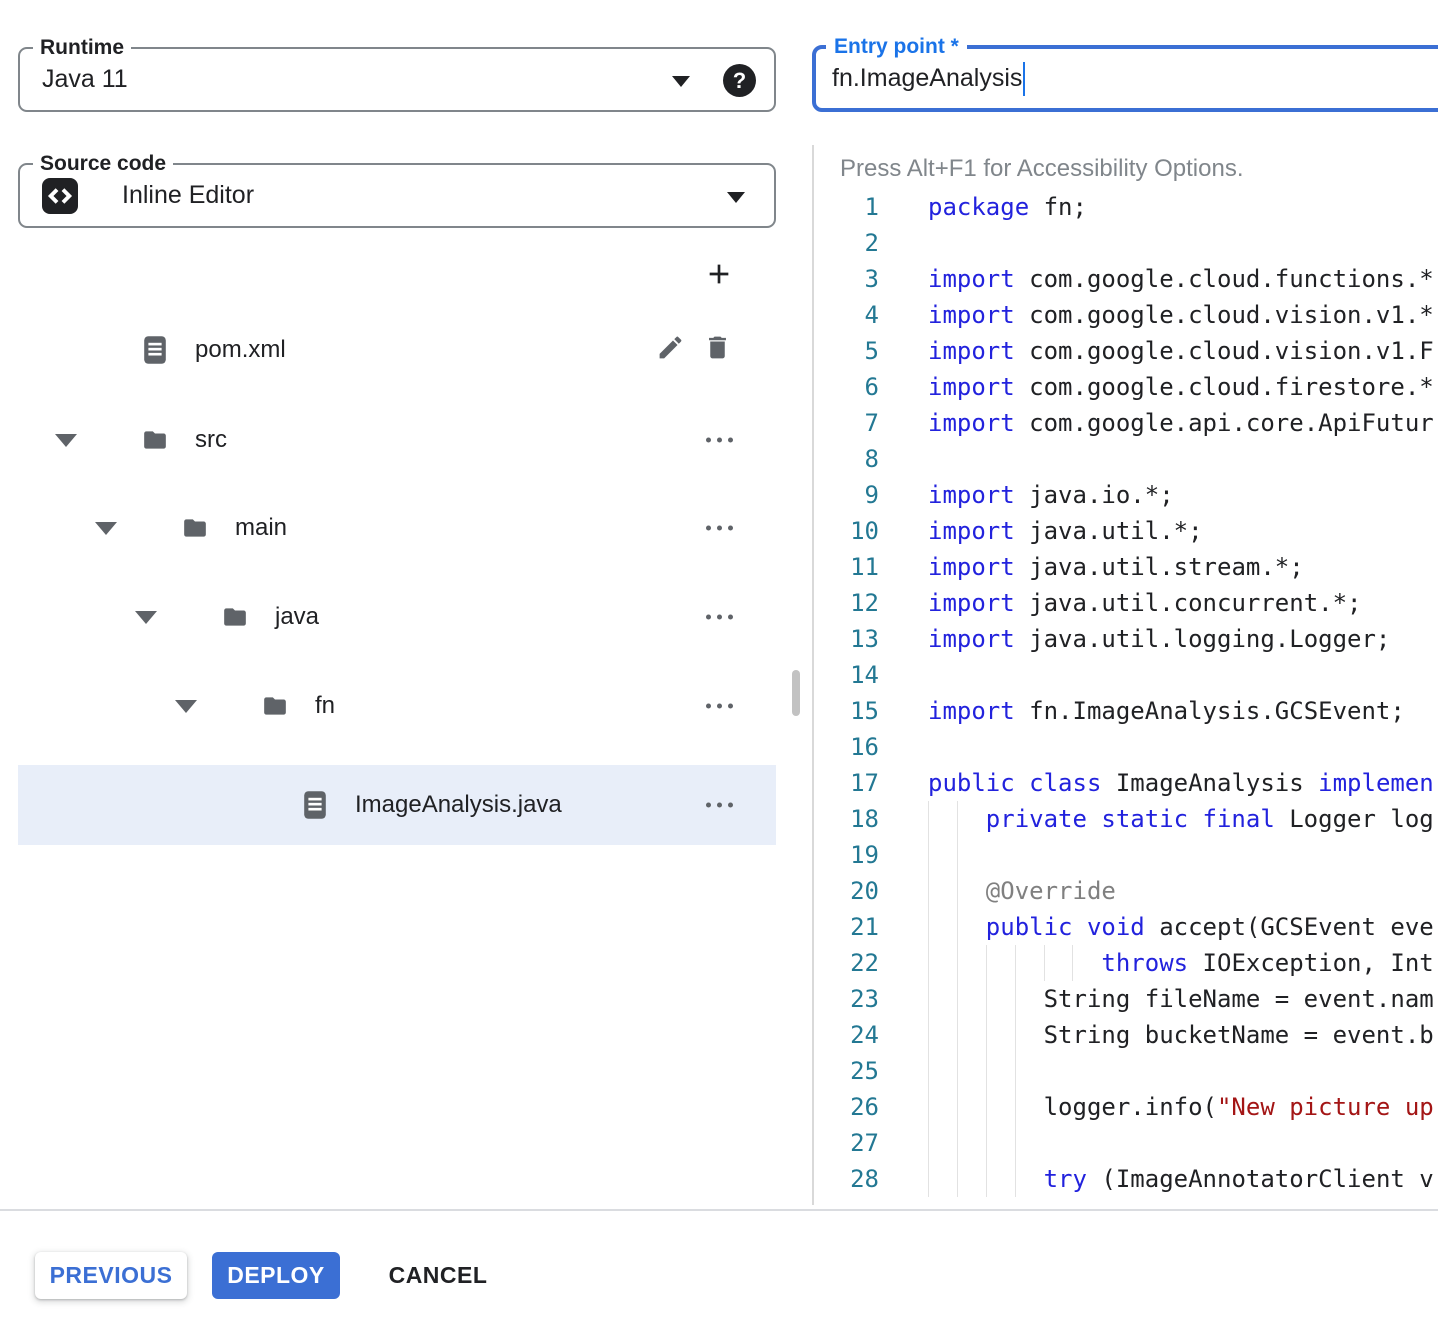  Describe the element at coordinates (796, 693) in the screenshot. I see `tree-scrollbar-thumb` at that location.